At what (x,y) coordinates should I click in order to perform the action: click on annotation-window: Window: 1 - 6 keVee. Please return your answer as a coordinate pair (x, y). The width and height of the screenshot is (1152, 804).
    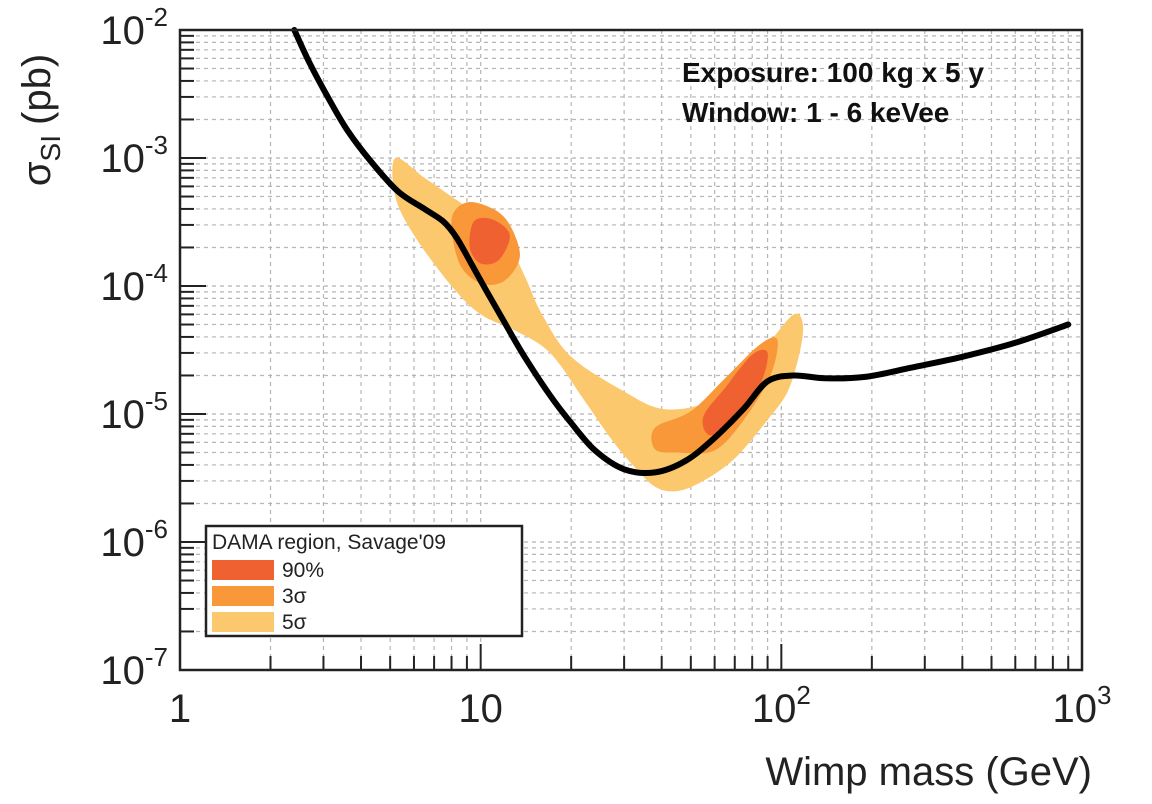
    Looking at the image, I should click on (815, 112).